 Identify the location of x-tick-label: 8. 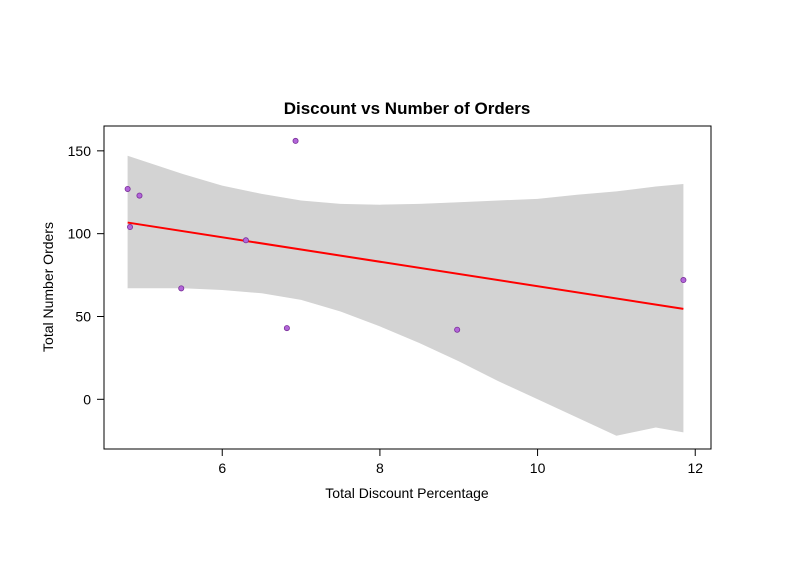
(380, 468).